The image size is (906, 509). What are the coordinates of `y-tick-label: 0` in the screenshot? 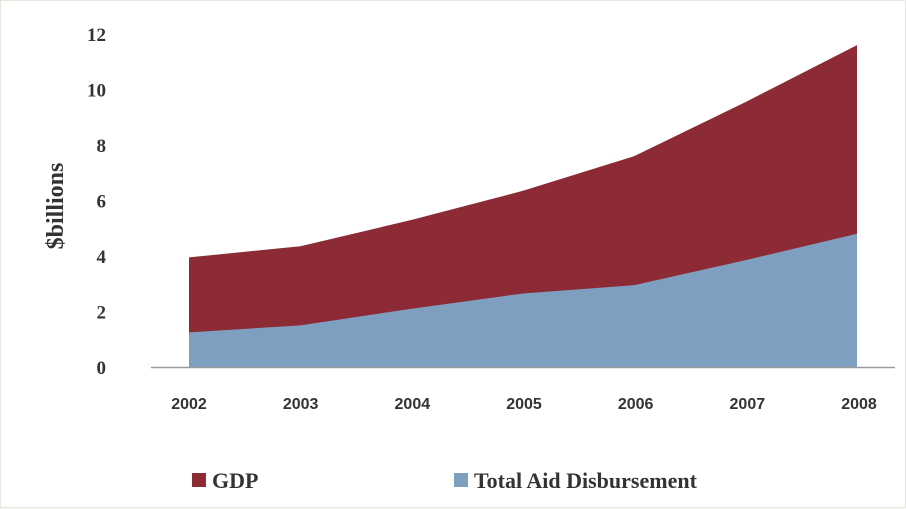 It's located at (102, 368).